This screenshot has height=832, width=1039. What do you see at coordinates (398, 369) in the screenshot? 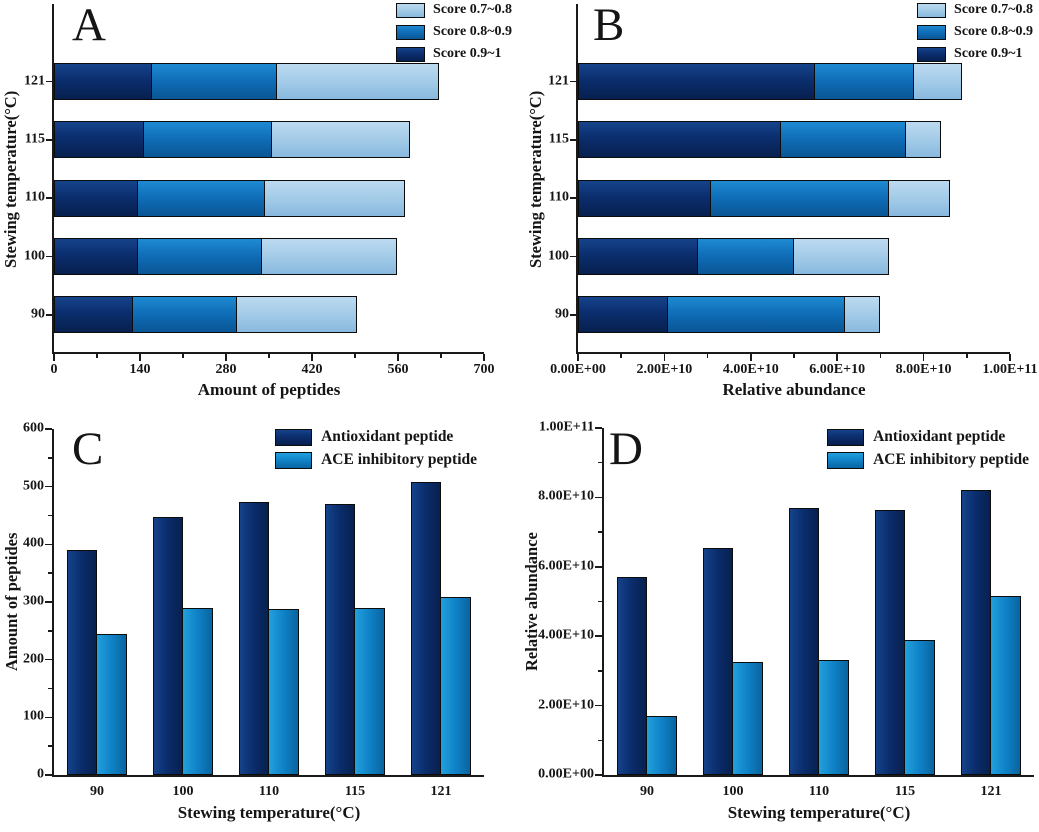
I see `tick-label: 560` at bounding box center [398, 369].